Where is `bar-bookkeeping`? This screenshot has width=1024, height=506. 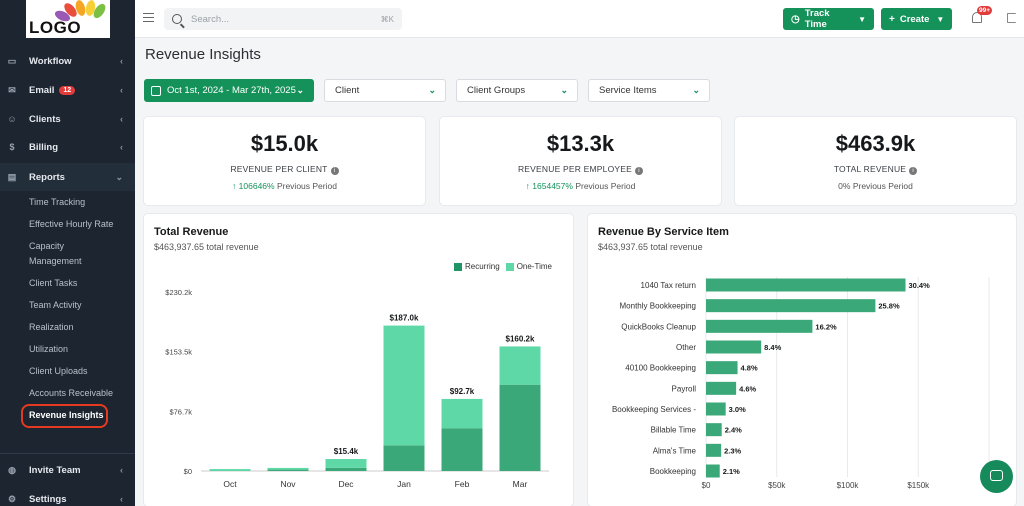 bar-bookkeeping is located at coordinates (713, 471).